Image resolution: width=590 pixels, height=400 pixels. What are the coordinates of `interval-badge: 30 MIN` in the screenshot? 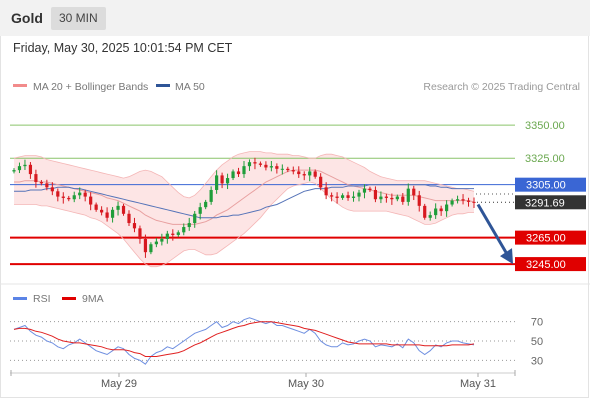 It's located at (78, 18).